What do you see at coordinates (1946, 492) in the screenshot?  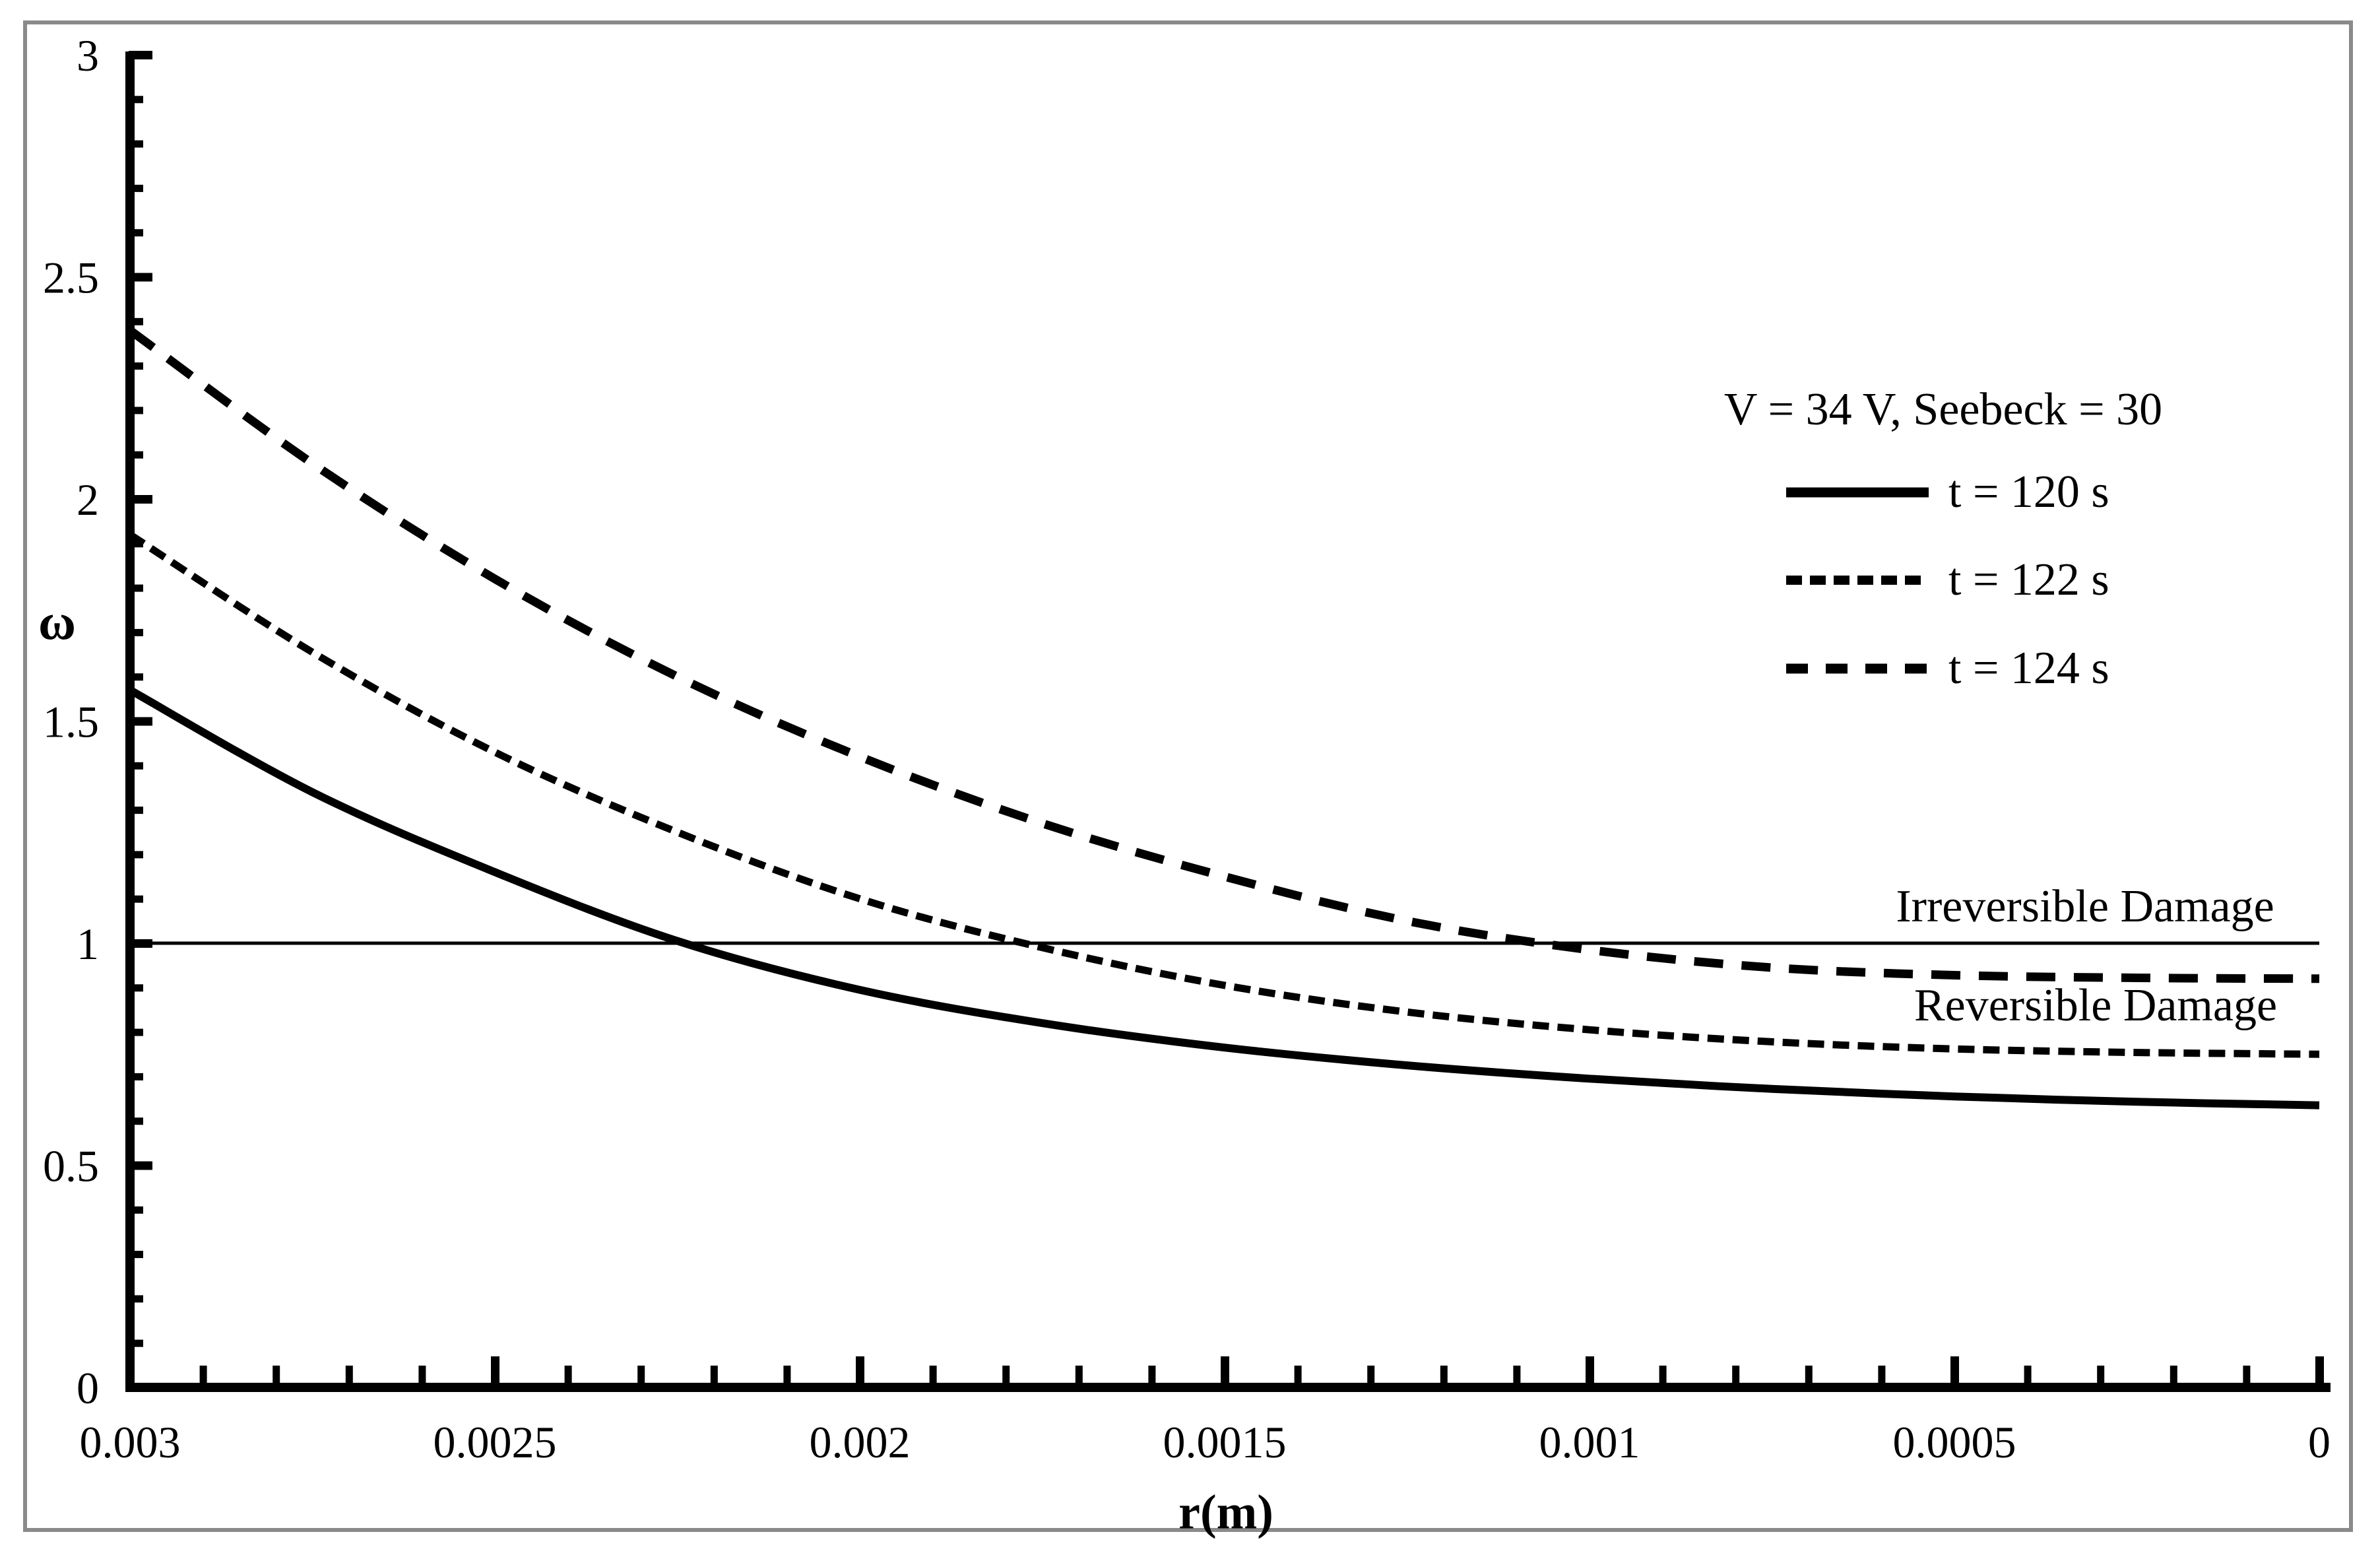 I see `legend-entry-t120: t = 120 s` at bounding box center [1946, 492].